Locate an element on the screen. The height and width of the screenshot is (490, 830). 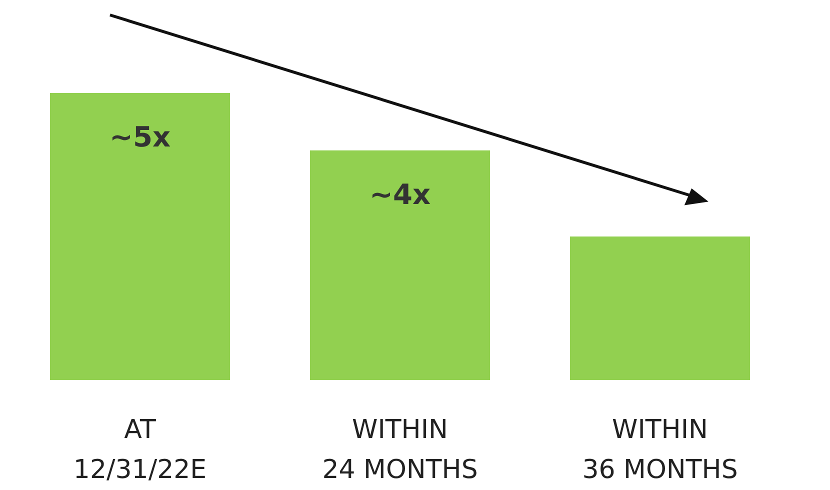
x-tick-label: WITHIN 36 MONTHS is located at coordinates (660, 450).